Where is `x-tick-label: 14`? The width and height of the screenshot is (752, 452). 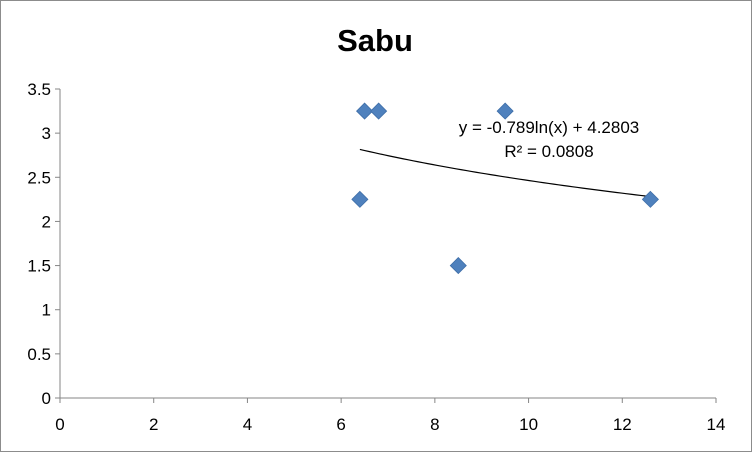 x-tick-label: 14 is located at coordinates (716, 424).